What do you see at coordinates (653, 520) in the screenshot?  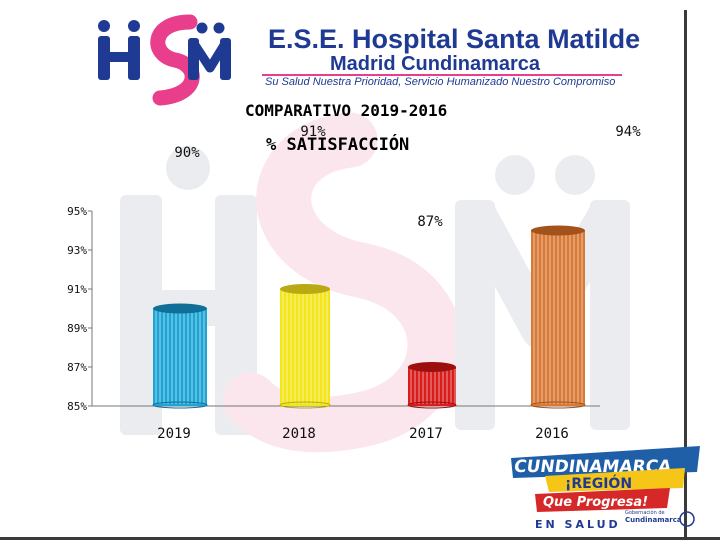 I see `badge-org-name: Cundinamarca` at bounding box center [653, 520].